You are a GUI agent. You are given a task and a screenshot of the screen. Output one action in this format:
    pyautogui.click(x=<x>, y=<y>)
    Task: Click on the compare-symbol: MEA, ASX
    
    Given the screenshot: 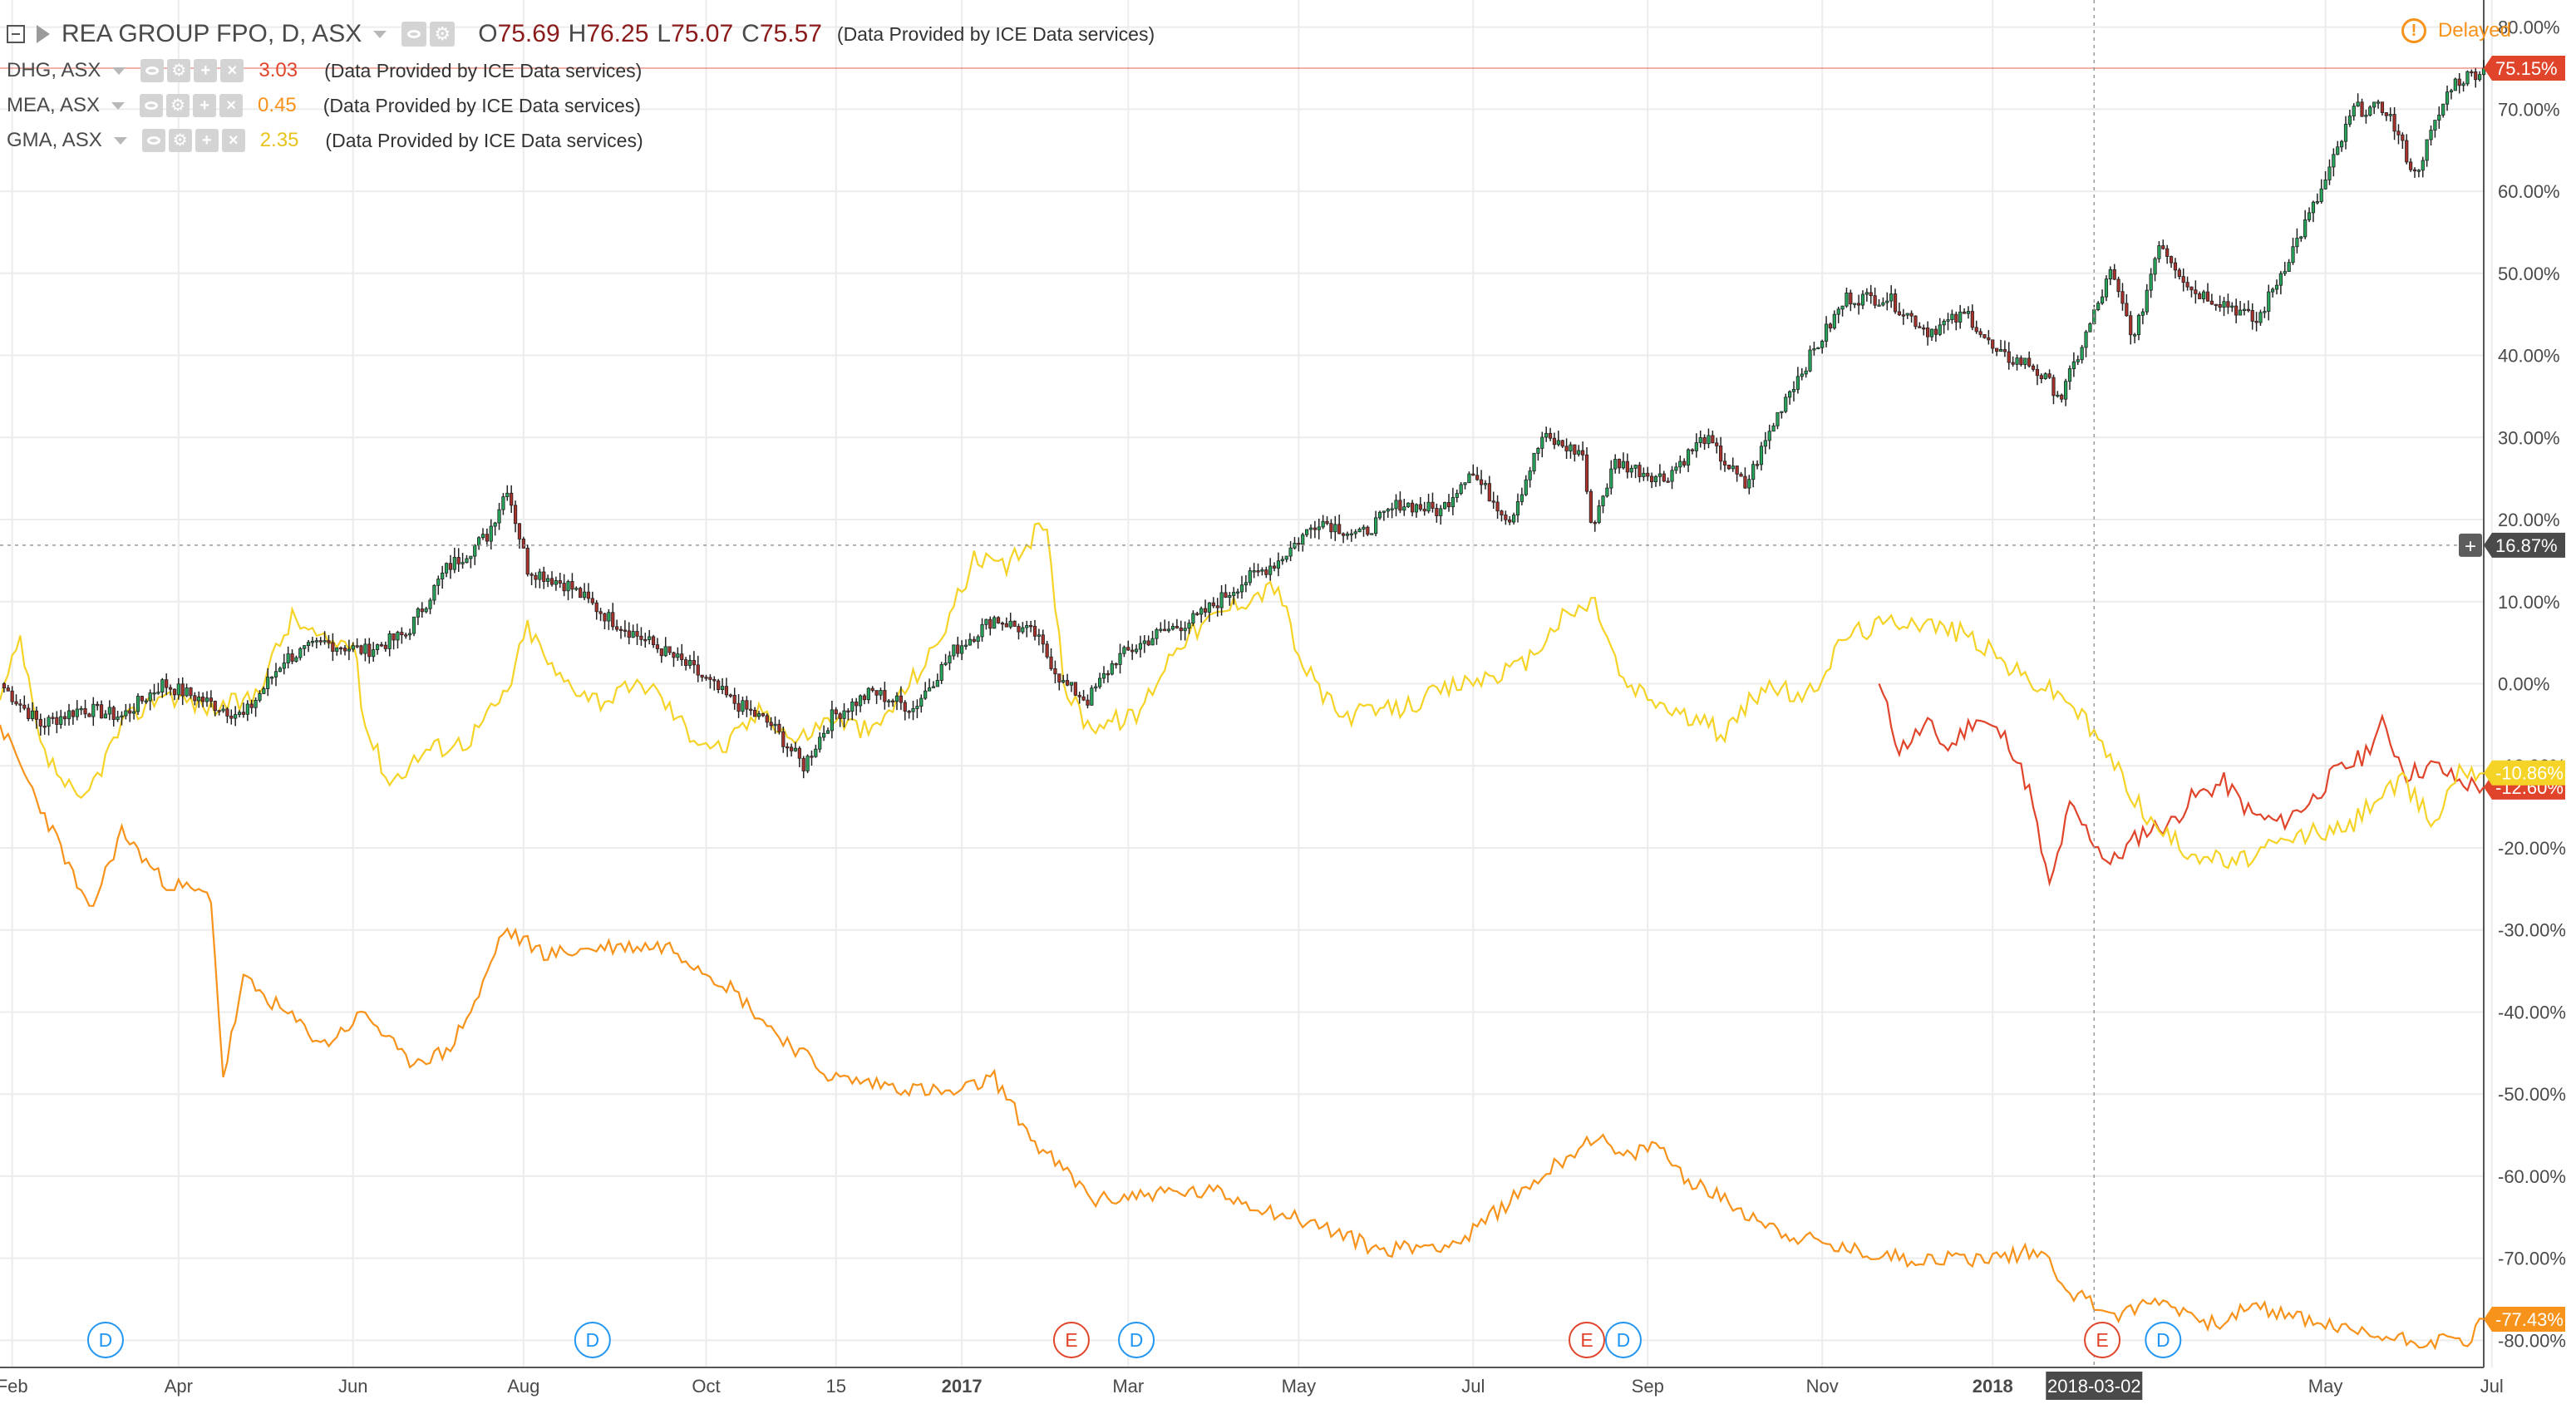 What is the action you would take?
    pyautogui.click(x=54, y=105)
    